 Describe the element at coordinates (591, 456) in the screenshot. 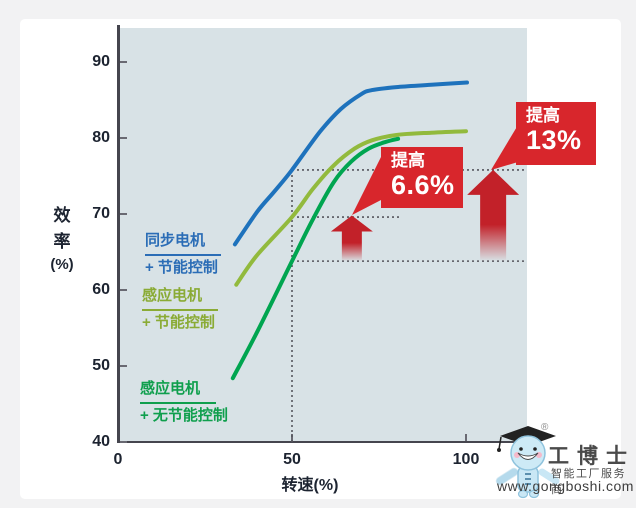

I see `watermark-brand: 工博士` at that location.